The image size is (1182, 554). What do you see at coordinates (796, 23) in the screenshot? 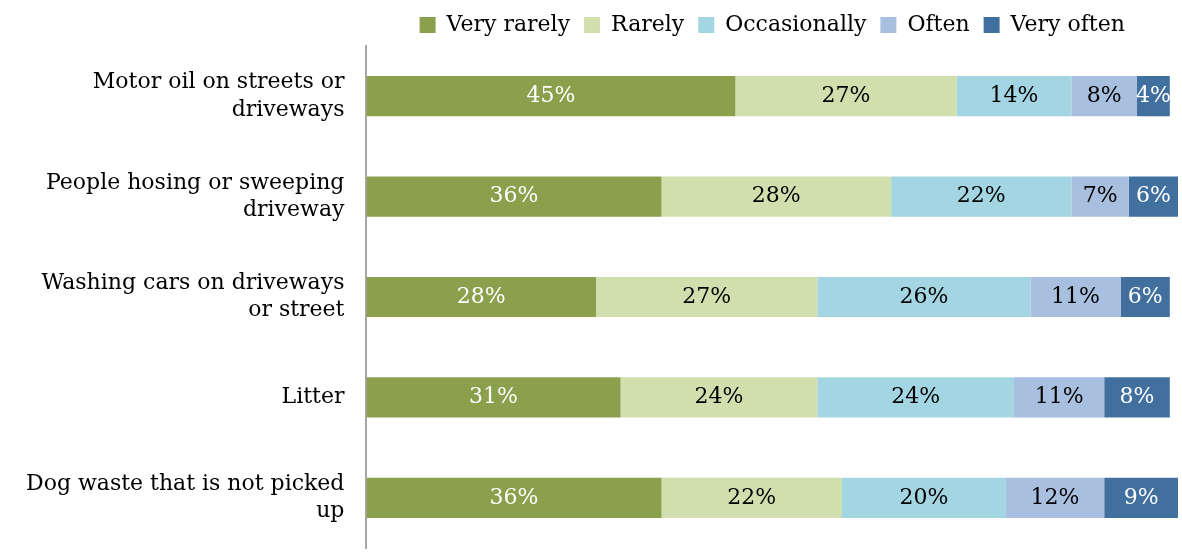
I see `legend-label: Occasionally` at bounding box center [796, 23].